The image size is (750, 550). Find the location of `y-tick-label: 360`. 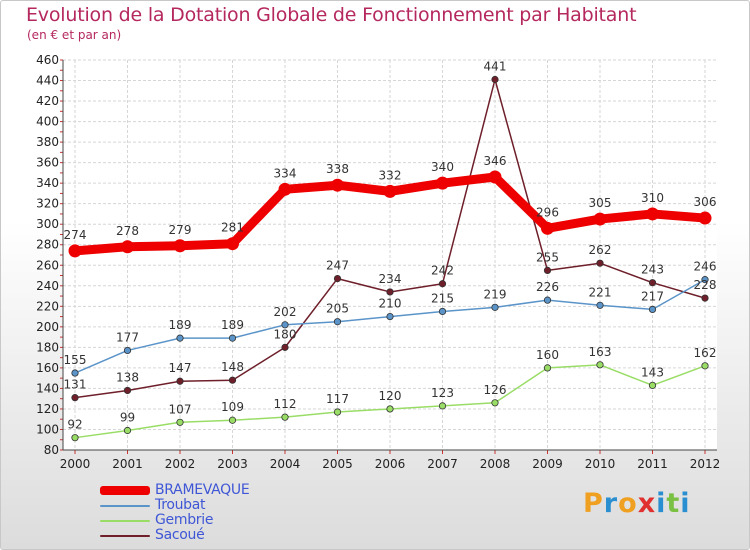

y-tick-label: 360 is located at coordinates (47, 163).